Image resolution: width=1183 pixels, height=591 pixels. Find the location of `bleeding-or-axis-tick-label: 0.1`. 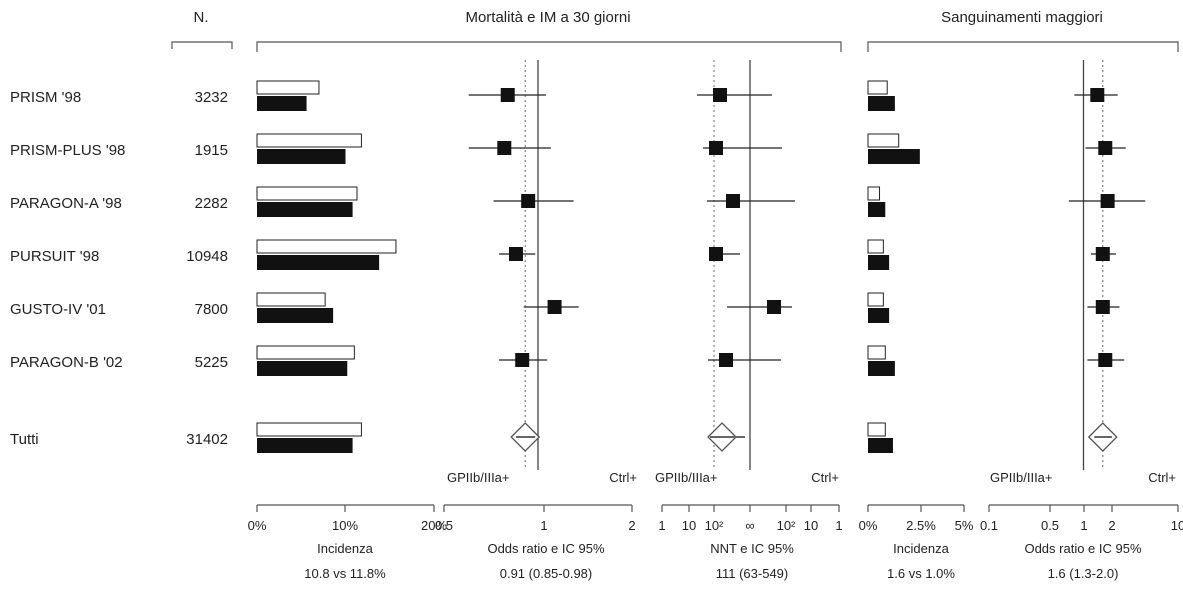

bleeding-or-axis-tick-label: 0.1 is located at coordinates (989, 525).